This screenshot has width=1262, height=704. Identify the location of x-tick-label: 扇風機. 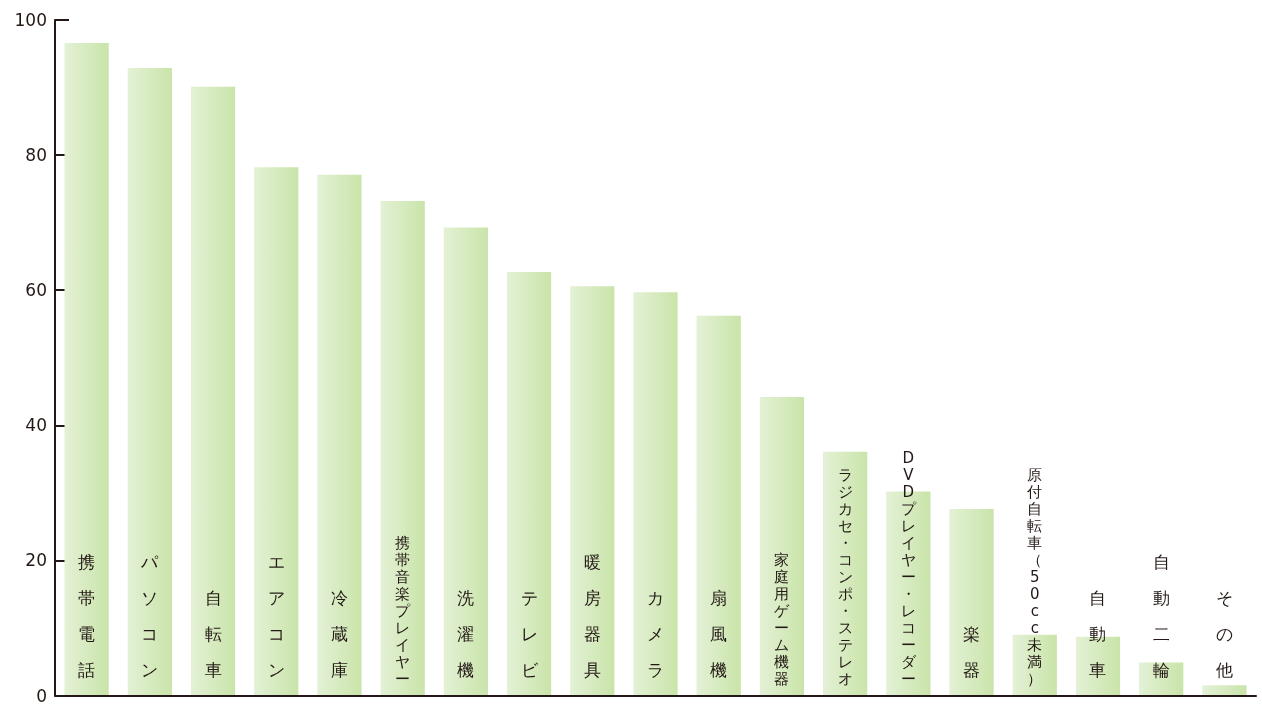
(719, 633).